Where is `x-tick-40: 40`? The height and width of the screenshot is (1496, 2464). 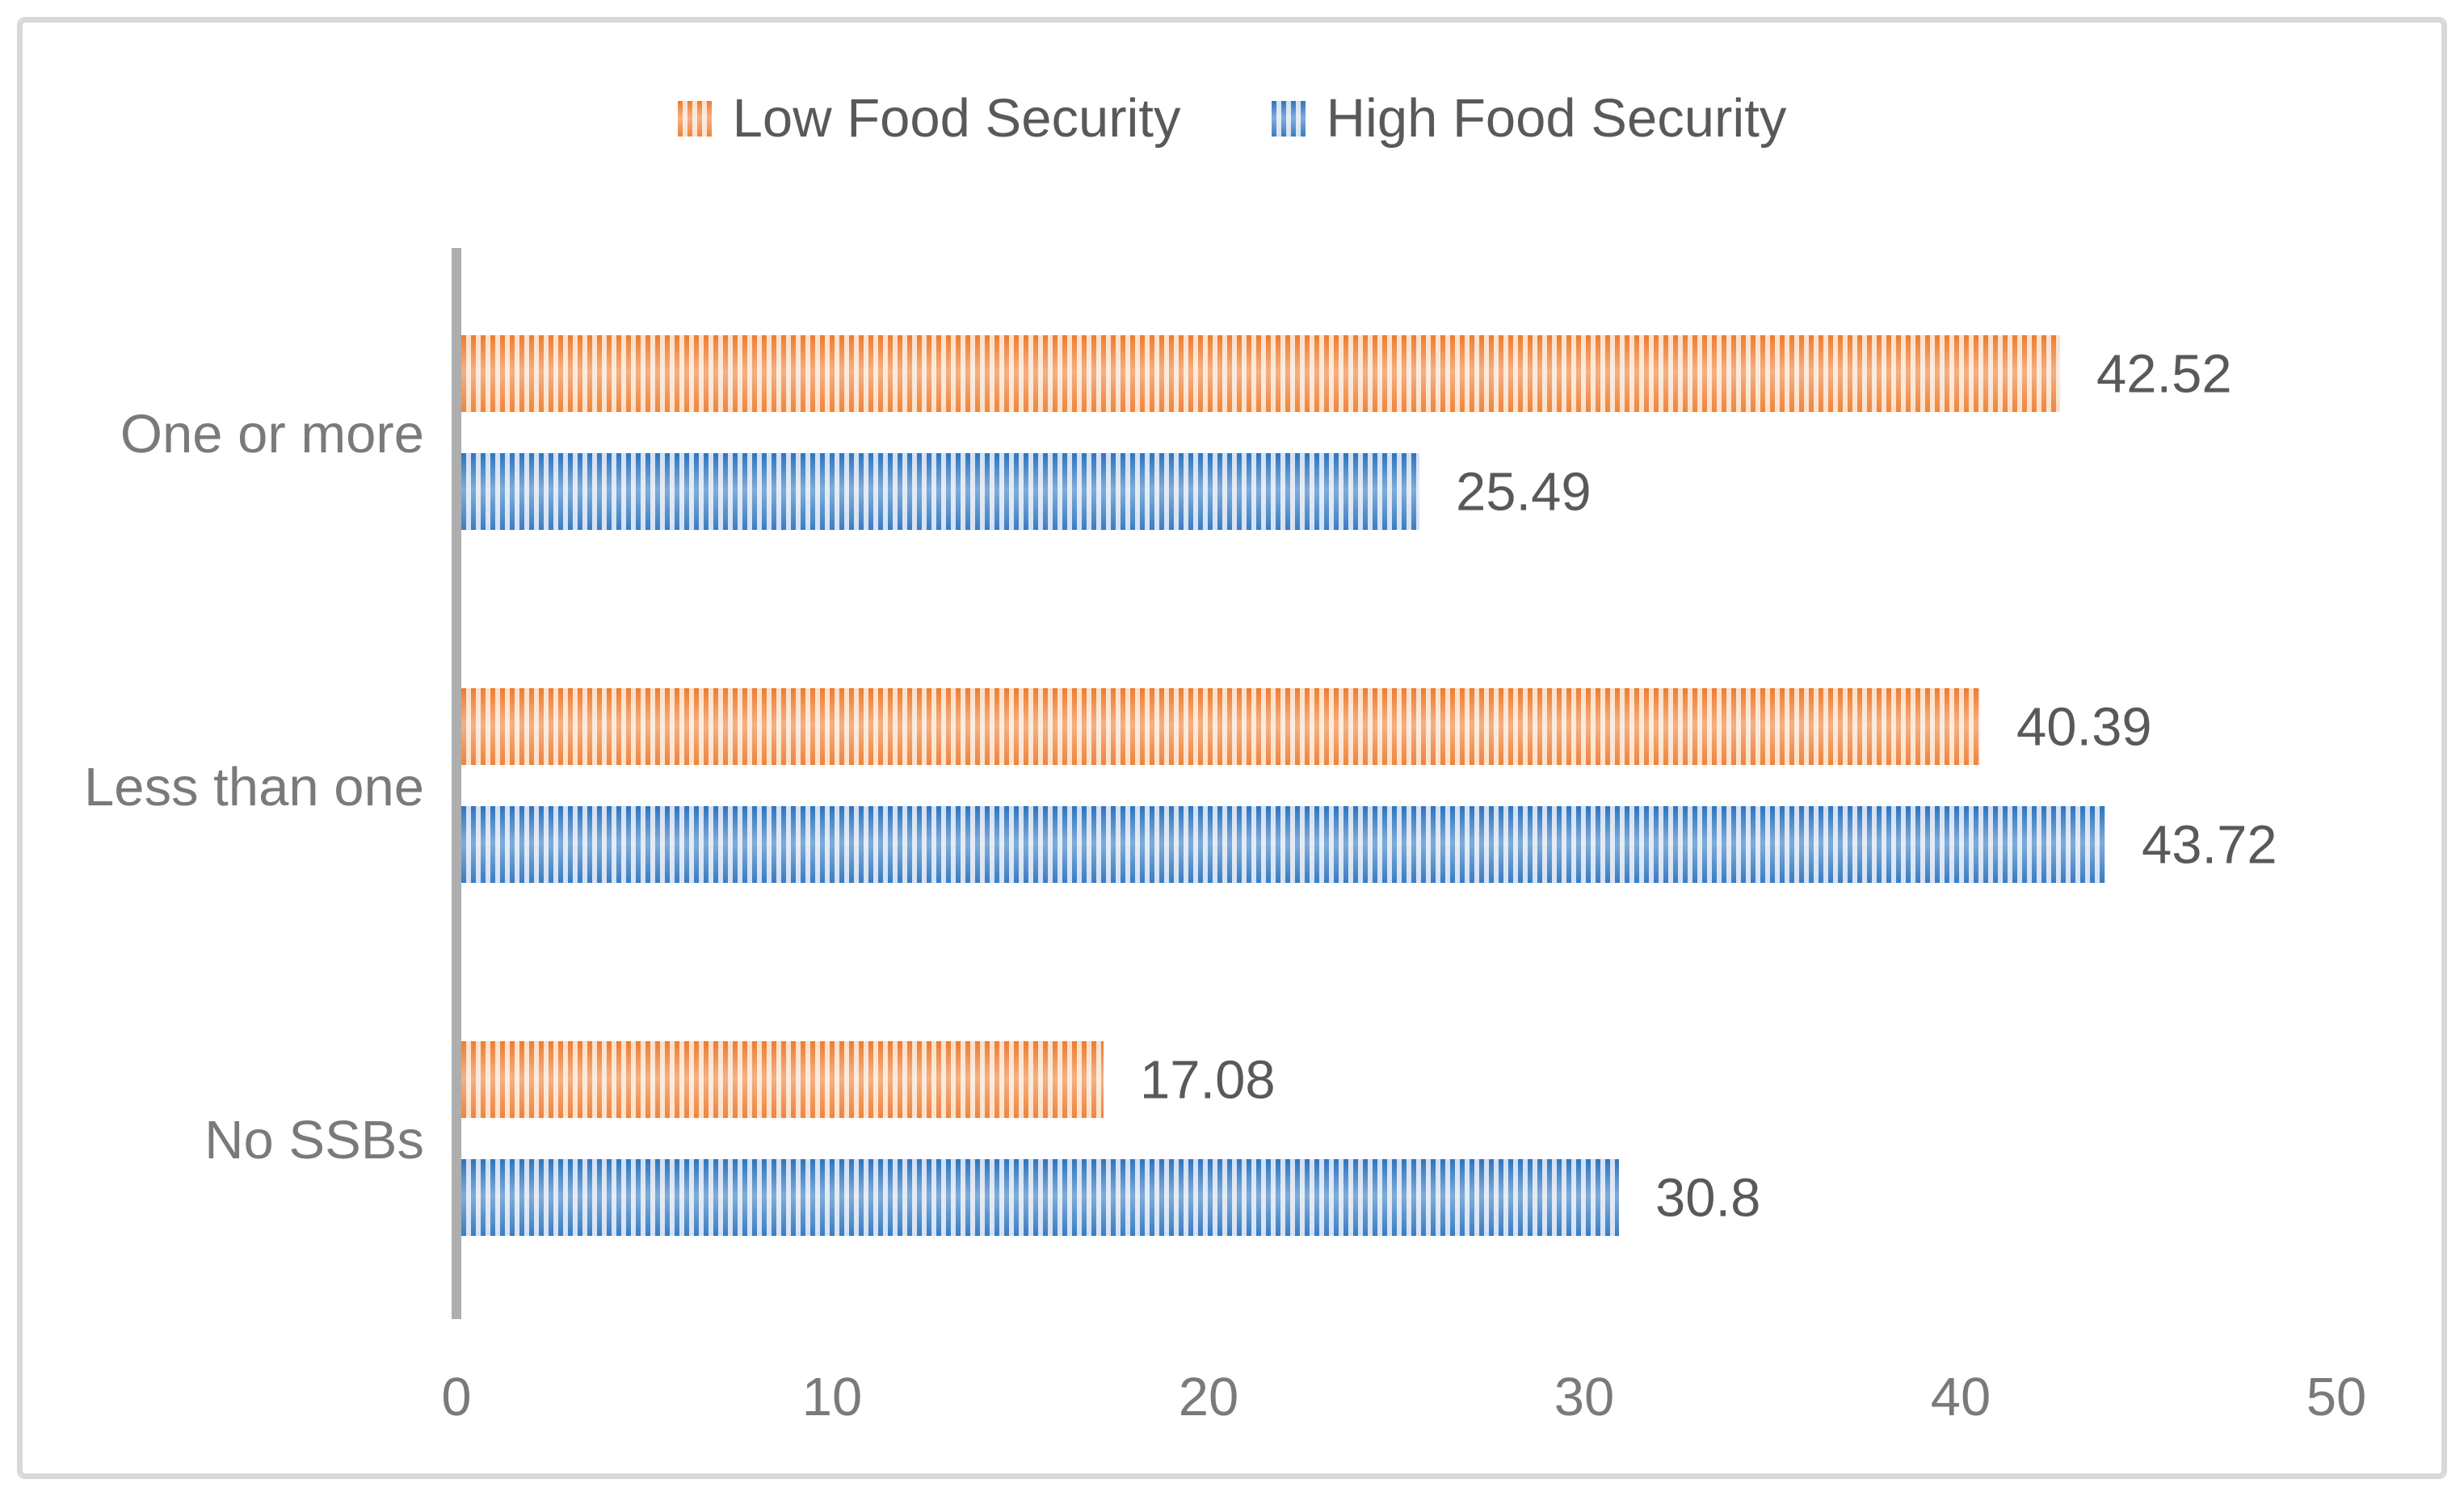
x-tick-40: 40 is located at coordinates (1960, 1397).